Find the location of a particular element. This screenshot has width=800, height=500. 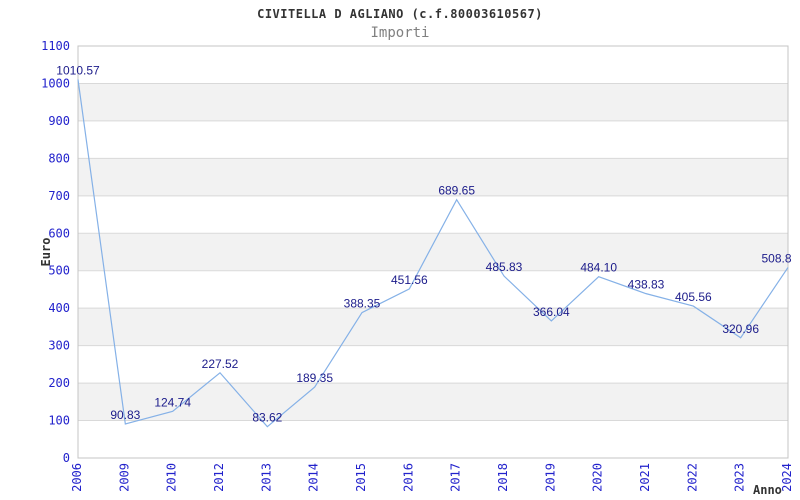

x-axis-title: Anno is located at coordinates (767, 490).